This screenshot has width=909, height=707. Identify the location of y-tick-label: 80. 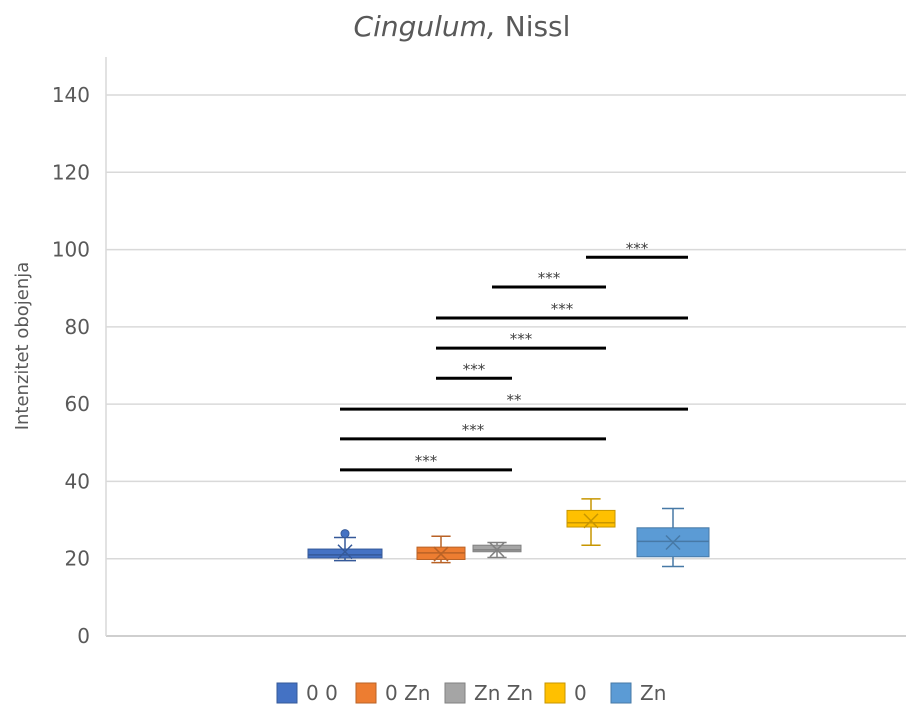
(77, 327).